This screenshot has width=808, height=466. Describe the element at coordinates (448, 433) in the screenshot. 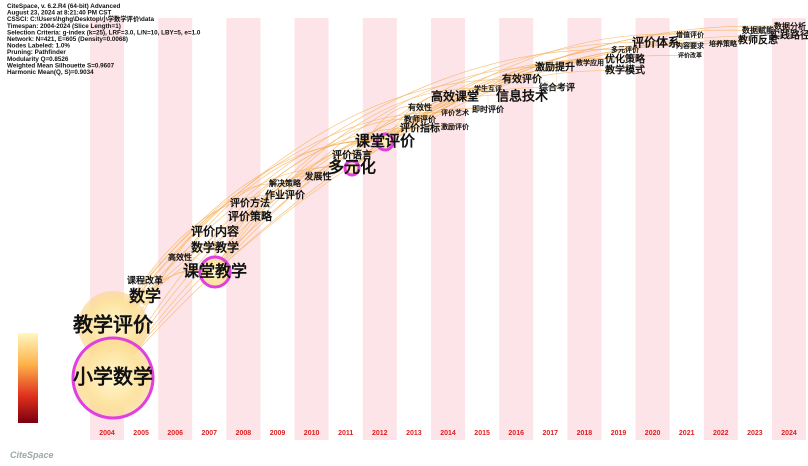

I see `year-label: 2014` at that location.